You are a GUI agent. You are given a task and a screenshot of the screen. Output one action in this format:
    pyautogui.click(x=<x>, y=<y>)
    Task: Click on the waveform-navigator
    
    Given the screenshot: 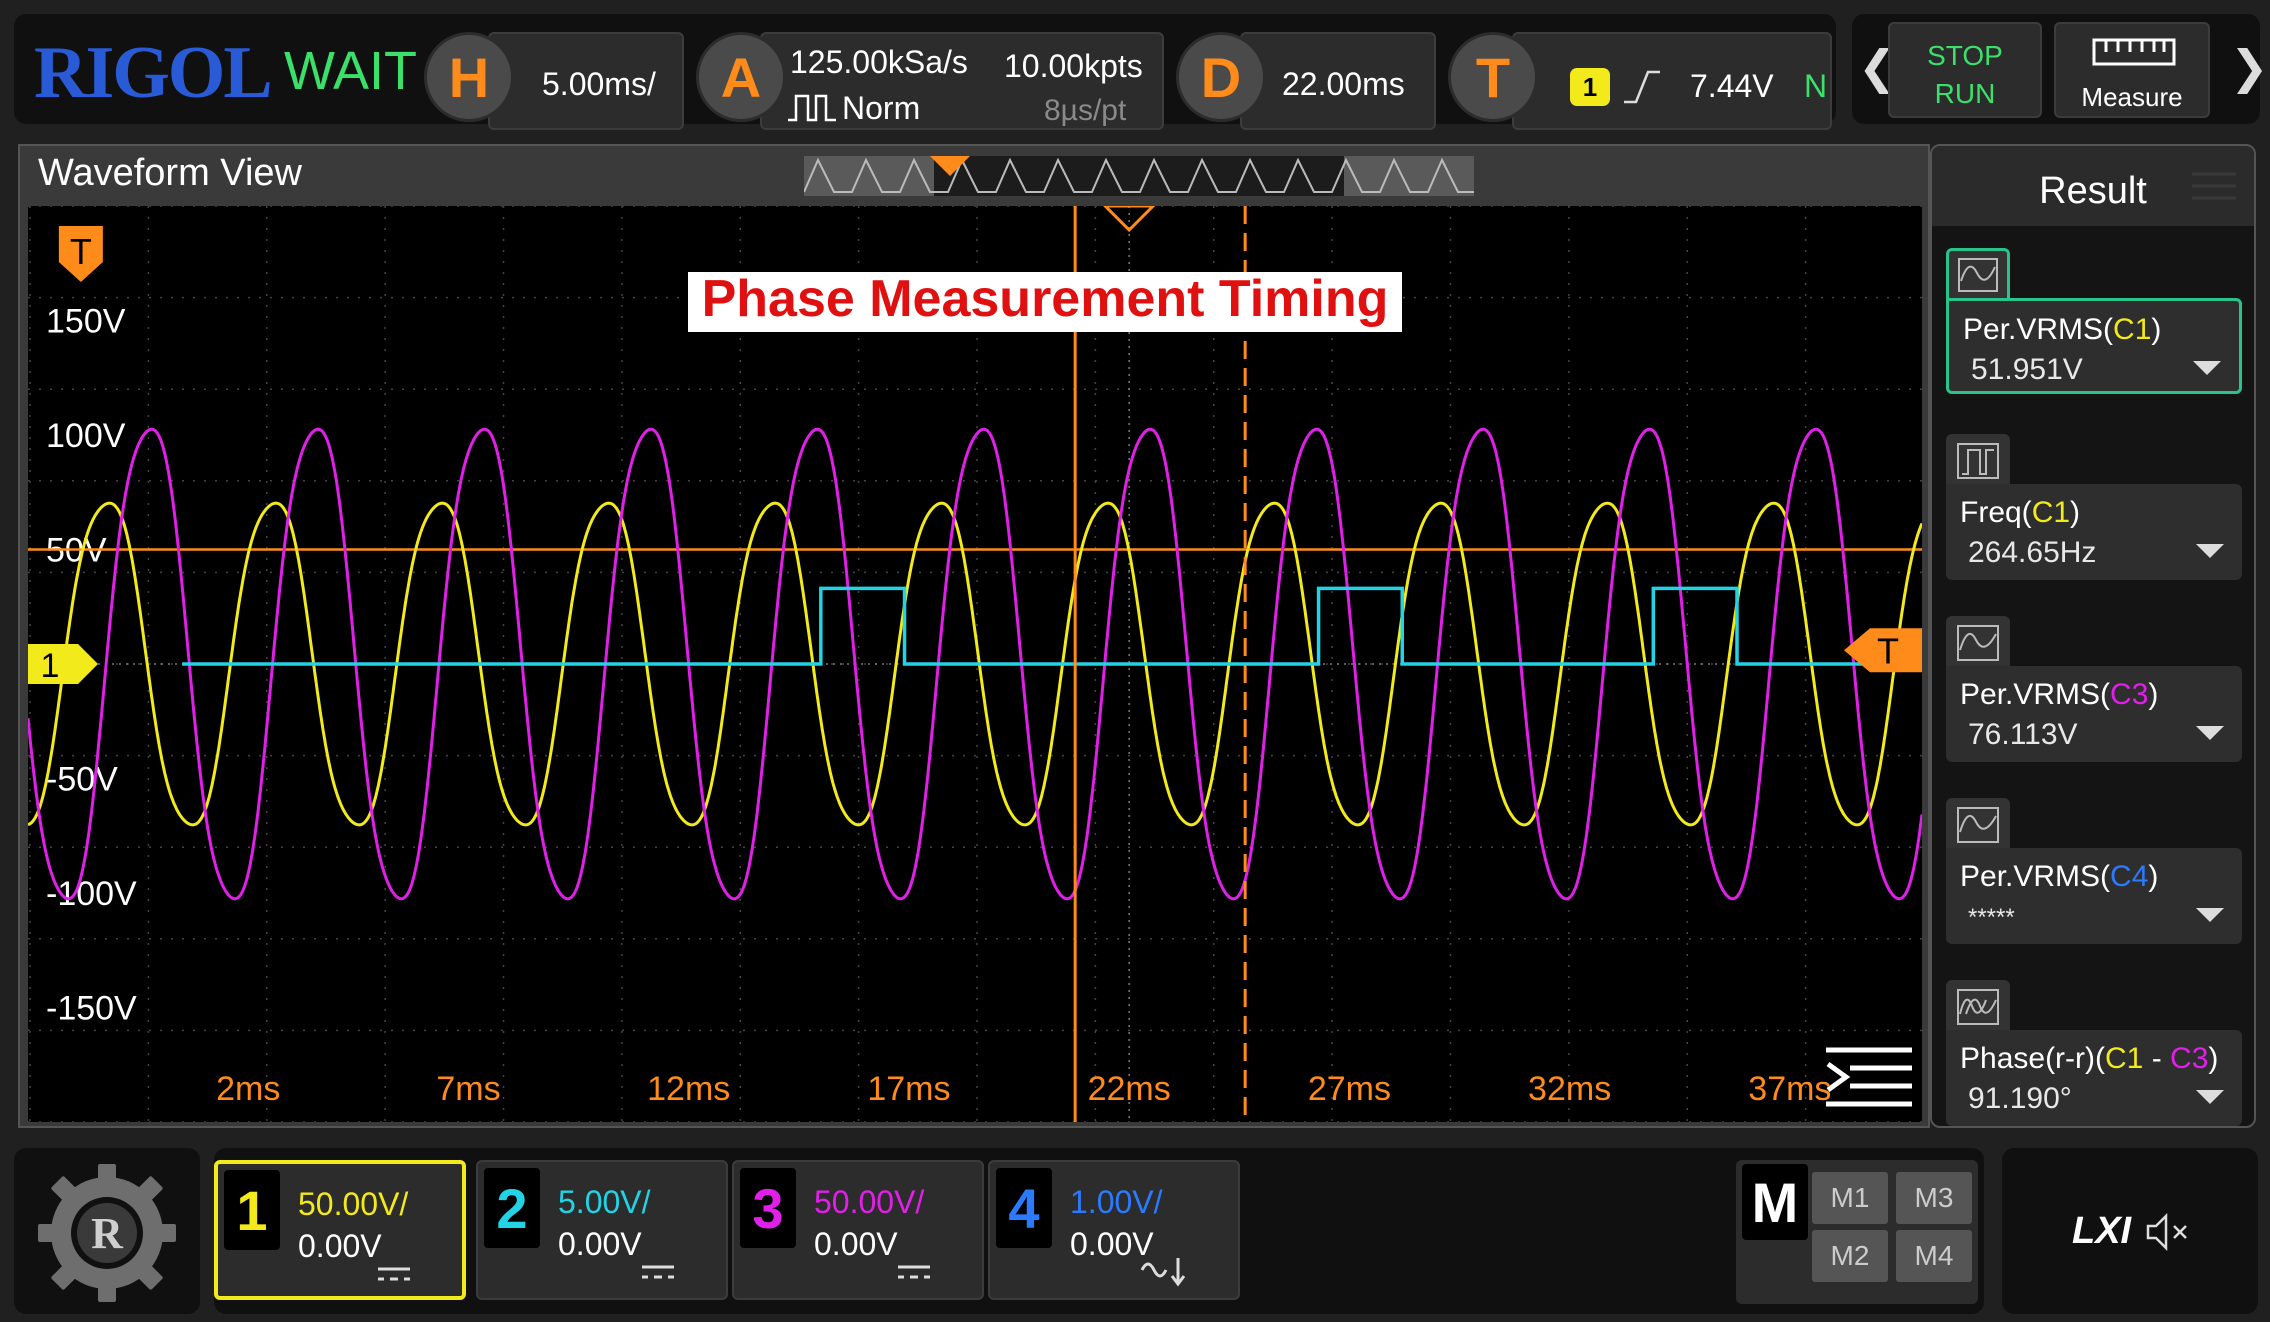 What is the action you would take?
    pyautogui.click(x=1139, y=176)
    